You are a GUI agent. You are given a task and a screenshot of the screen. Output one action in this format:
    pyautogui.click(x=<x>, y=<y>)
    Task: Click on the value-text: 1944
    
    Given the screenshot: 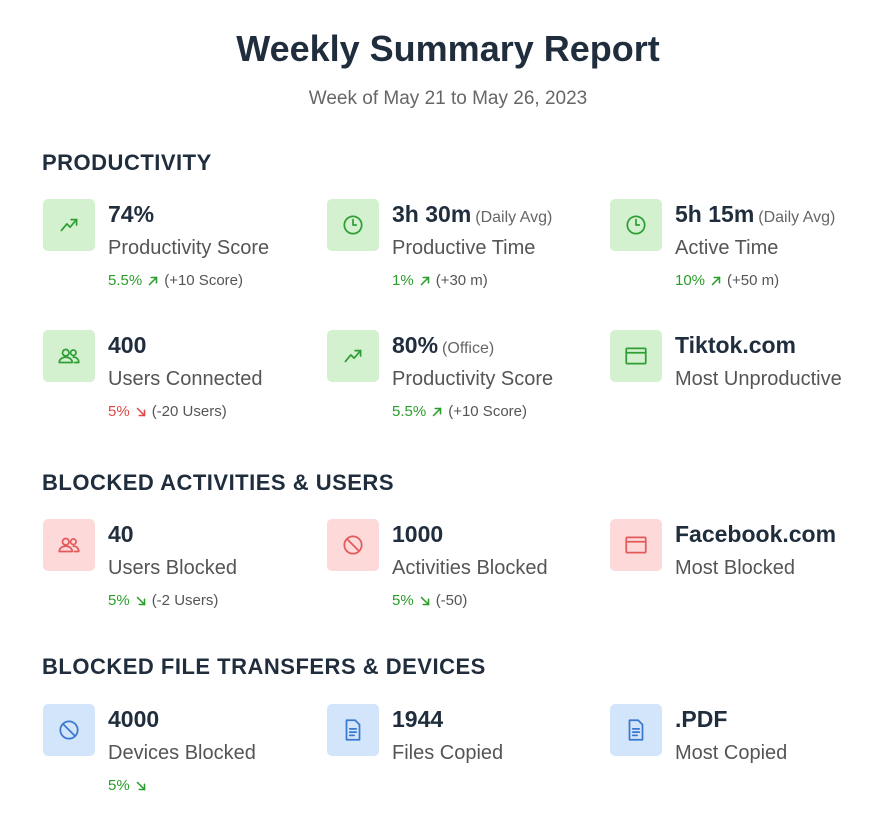 What is the action you would take?
    pyautogui.click(x=418, y=719)
    